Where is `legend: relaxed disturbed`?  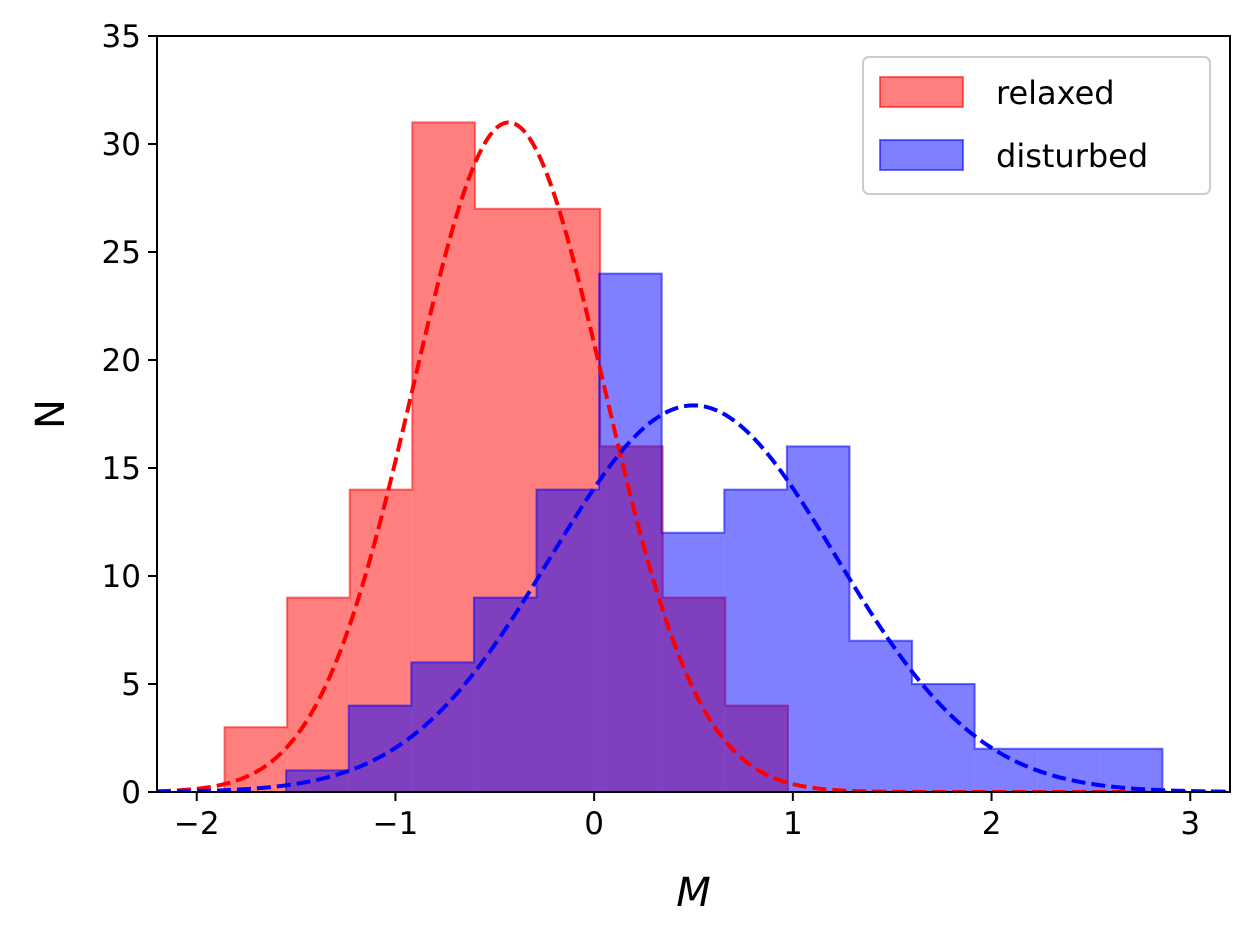 legend: relaxed disturbed is located at coordinates (1036, 125).